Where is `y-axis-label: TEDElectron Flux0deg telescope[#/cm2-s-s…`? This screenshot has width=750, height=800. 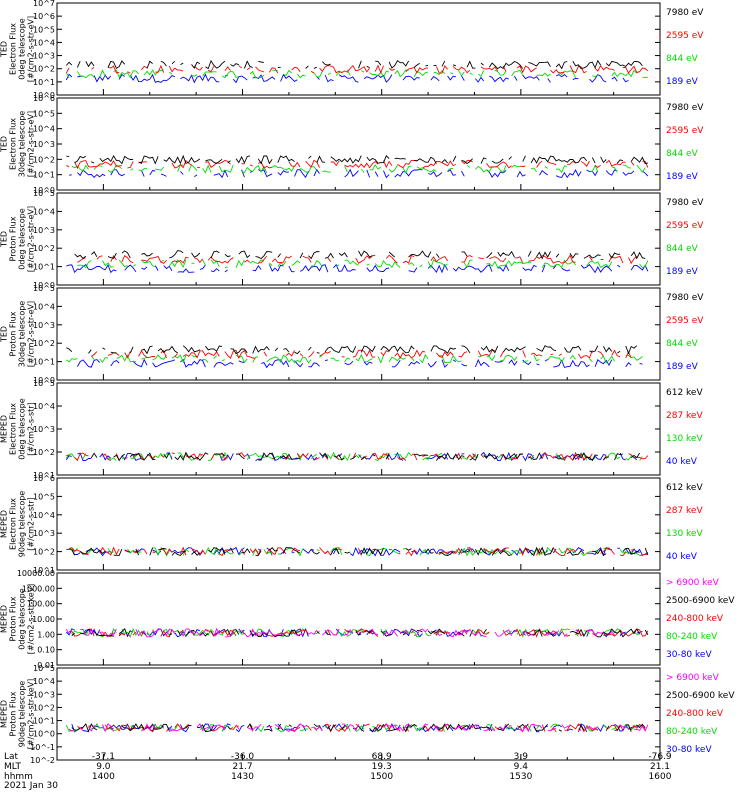
y-axis-label: TEDElectron Flux0deg telescope[#/cm2-s-s… is located at coordinates (18, 49).